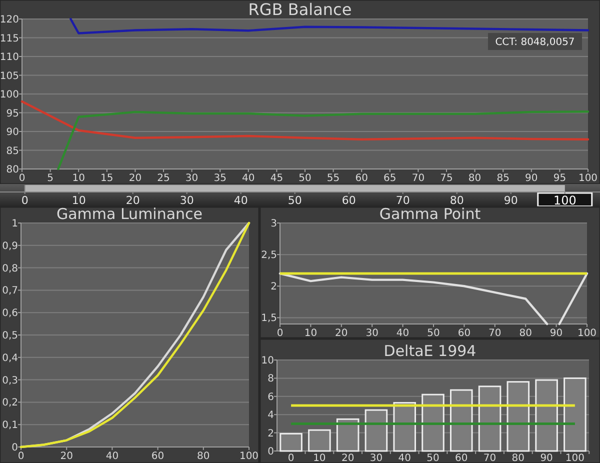 This screenshot has width=600, height=463. I want to click on y-tick-label: 0,9, so click(10, 246).